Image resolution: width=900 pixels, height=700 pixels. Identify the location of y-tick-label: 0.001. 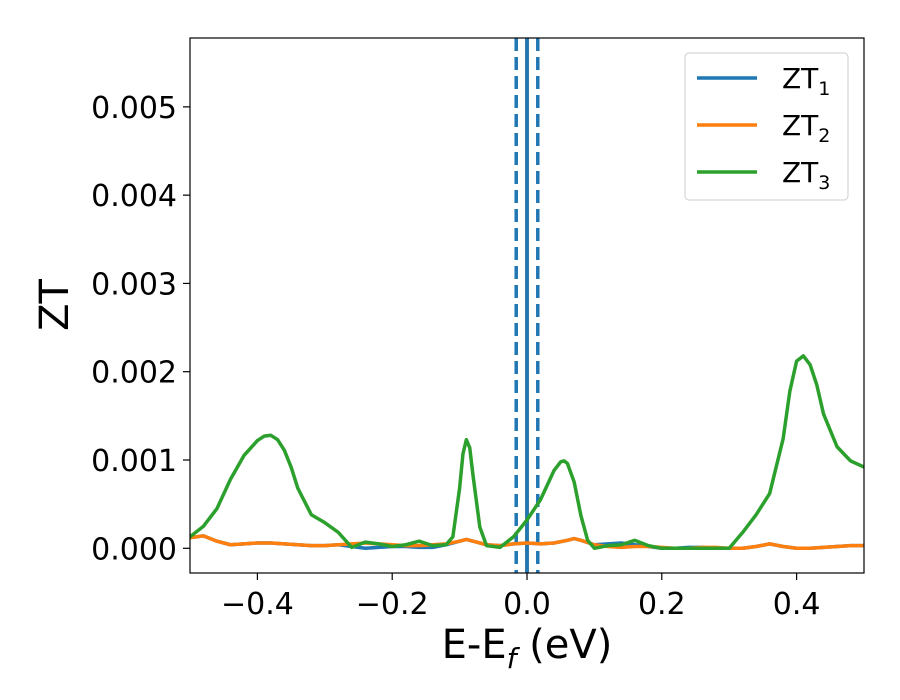
(134, 461).